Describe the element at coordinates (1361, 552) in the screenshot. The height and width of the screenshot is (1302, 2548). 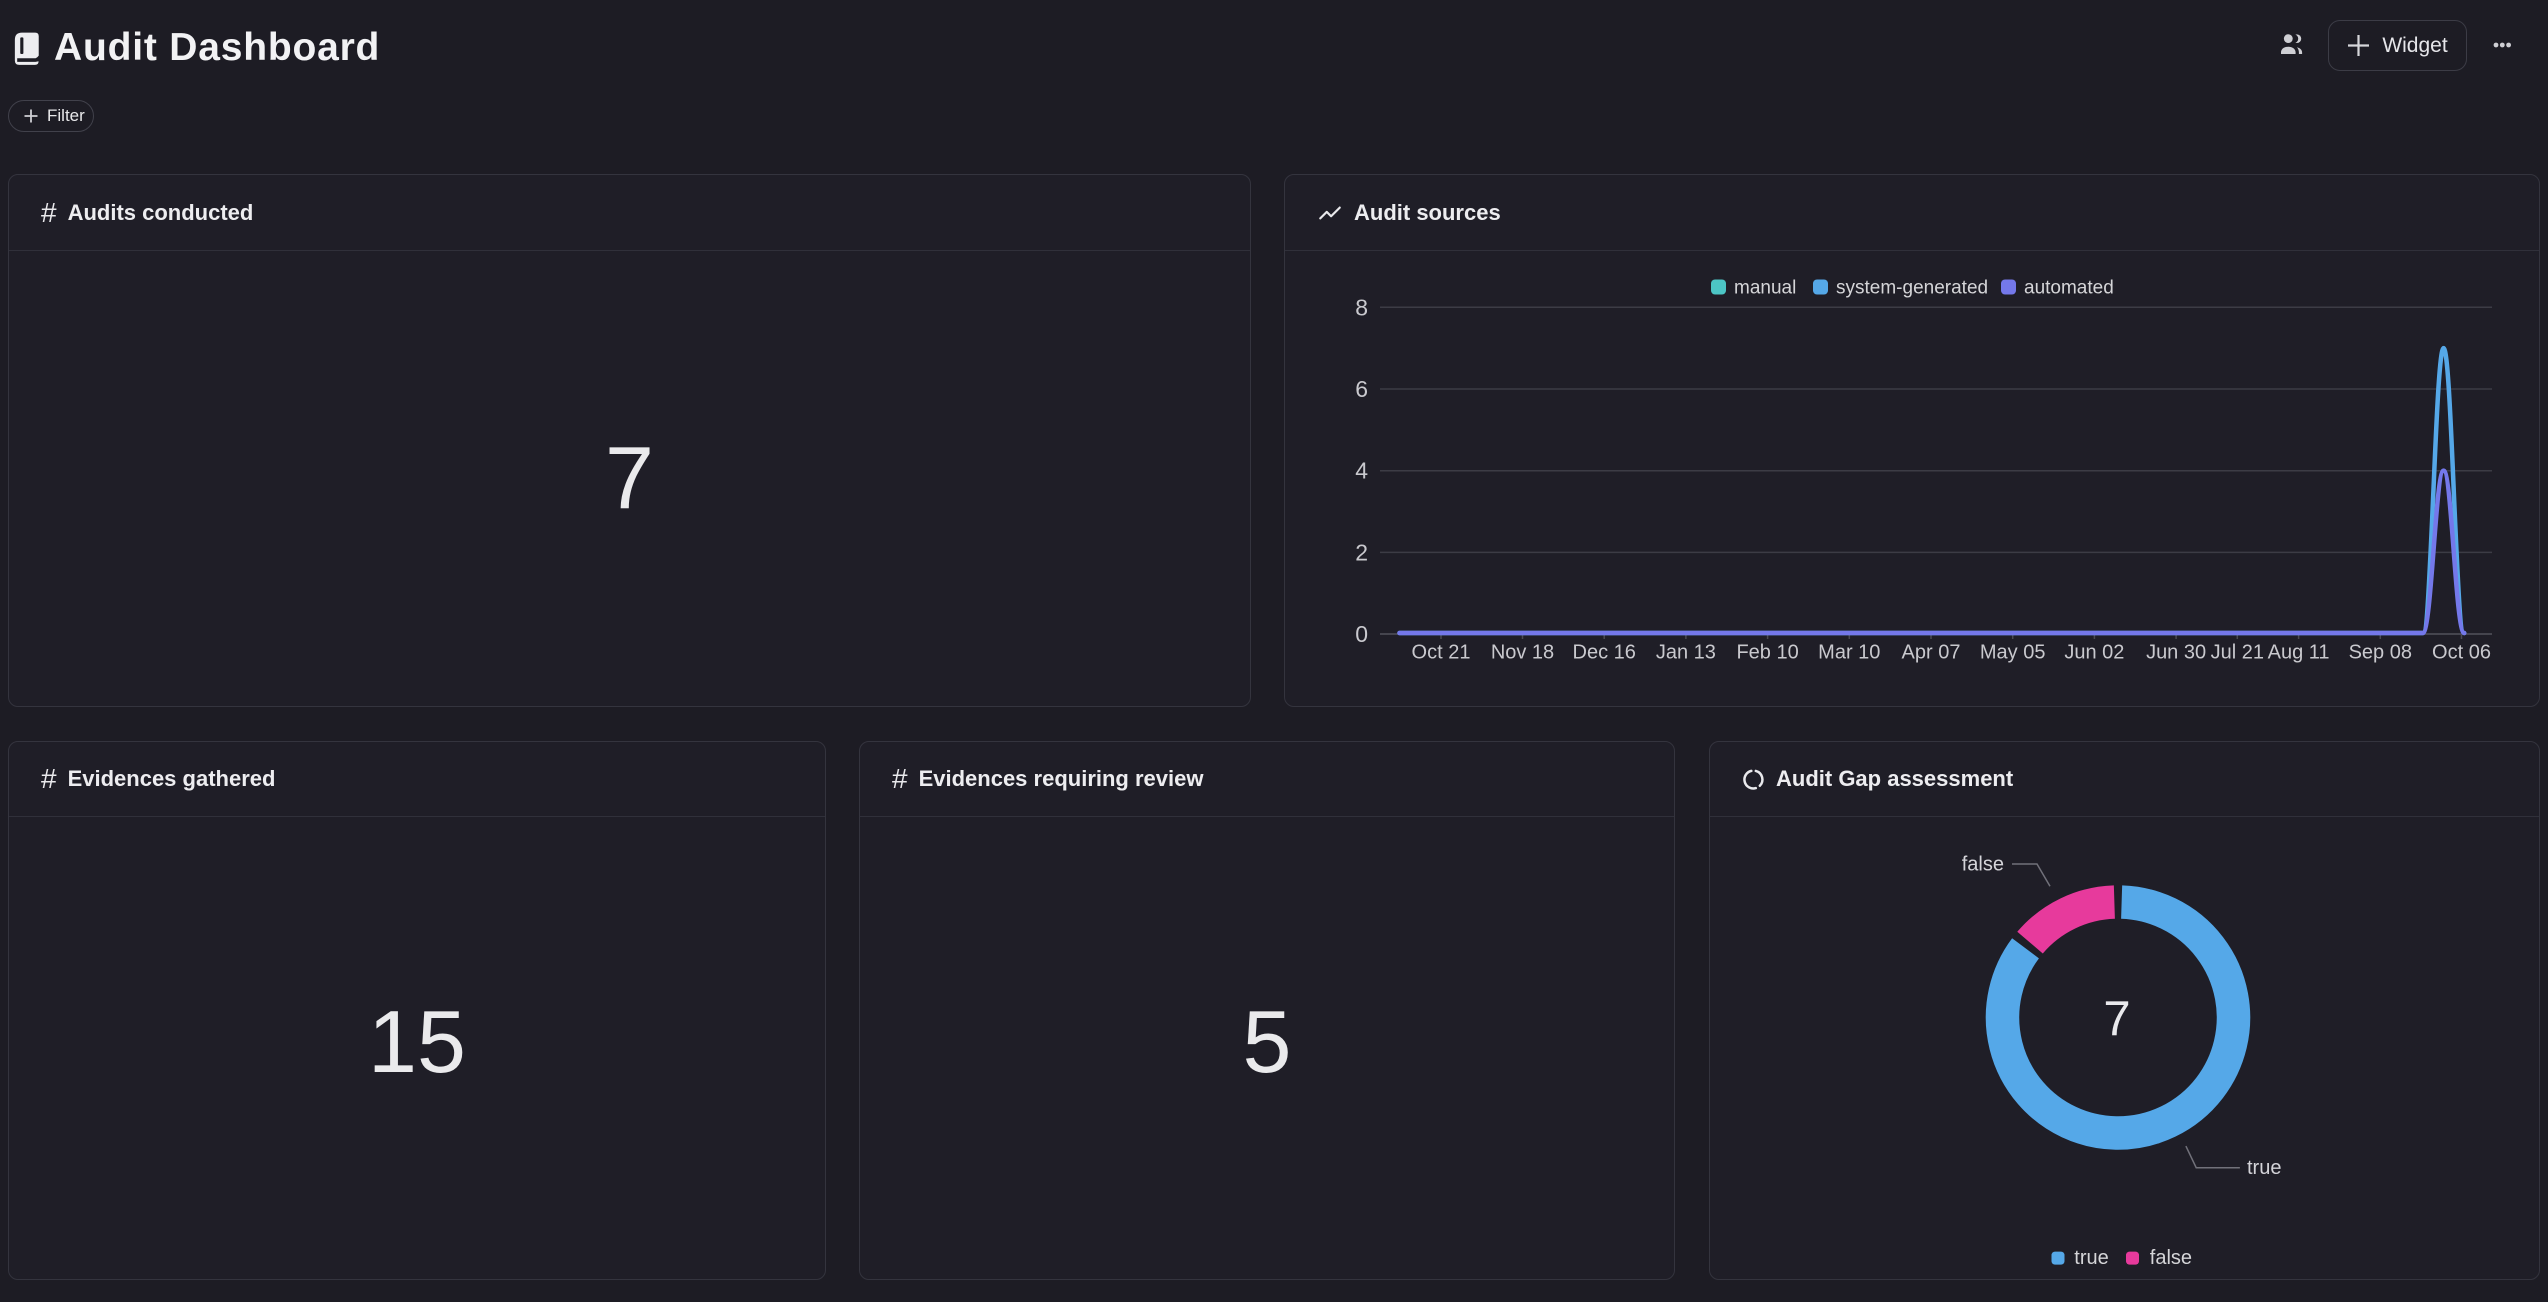
I see `svg-text: 2` at that location.